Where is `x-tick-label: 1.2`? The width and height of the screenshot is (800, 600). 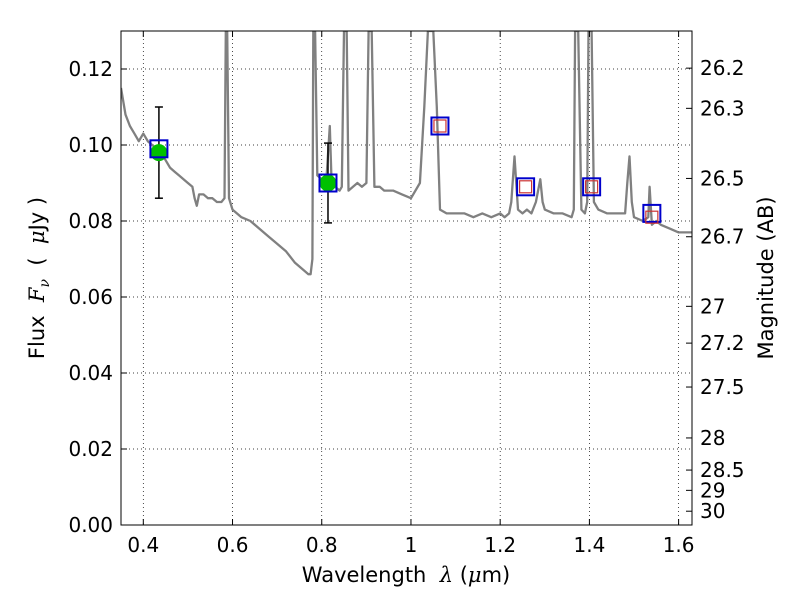 x-tick-label: 1.2 is located at coordinates (500, 545).